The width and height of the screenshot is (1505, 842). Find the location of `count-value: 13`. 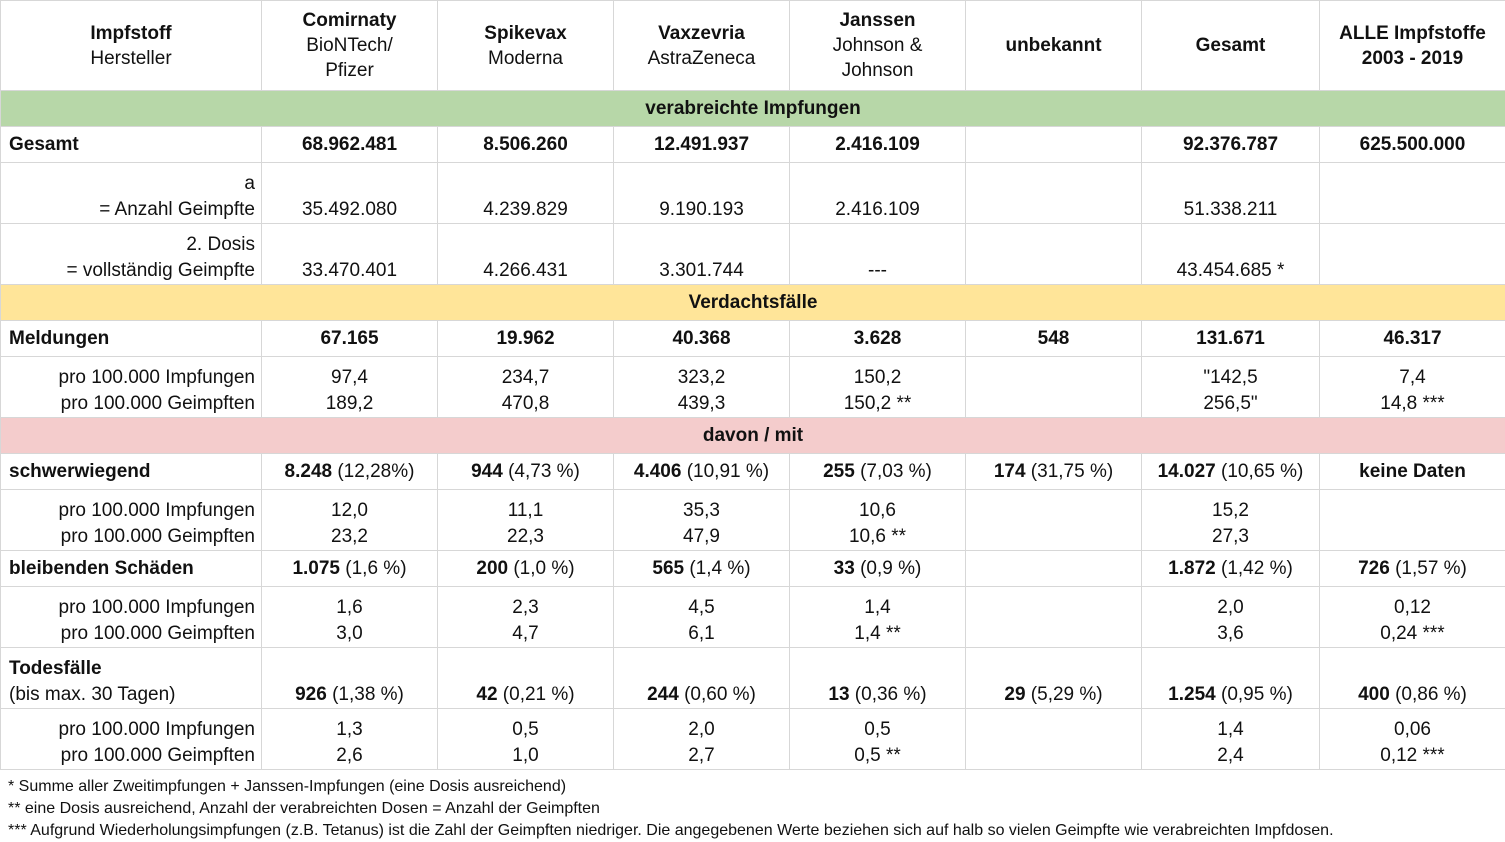

count-value: 13 is located at coordinates (838, 694).